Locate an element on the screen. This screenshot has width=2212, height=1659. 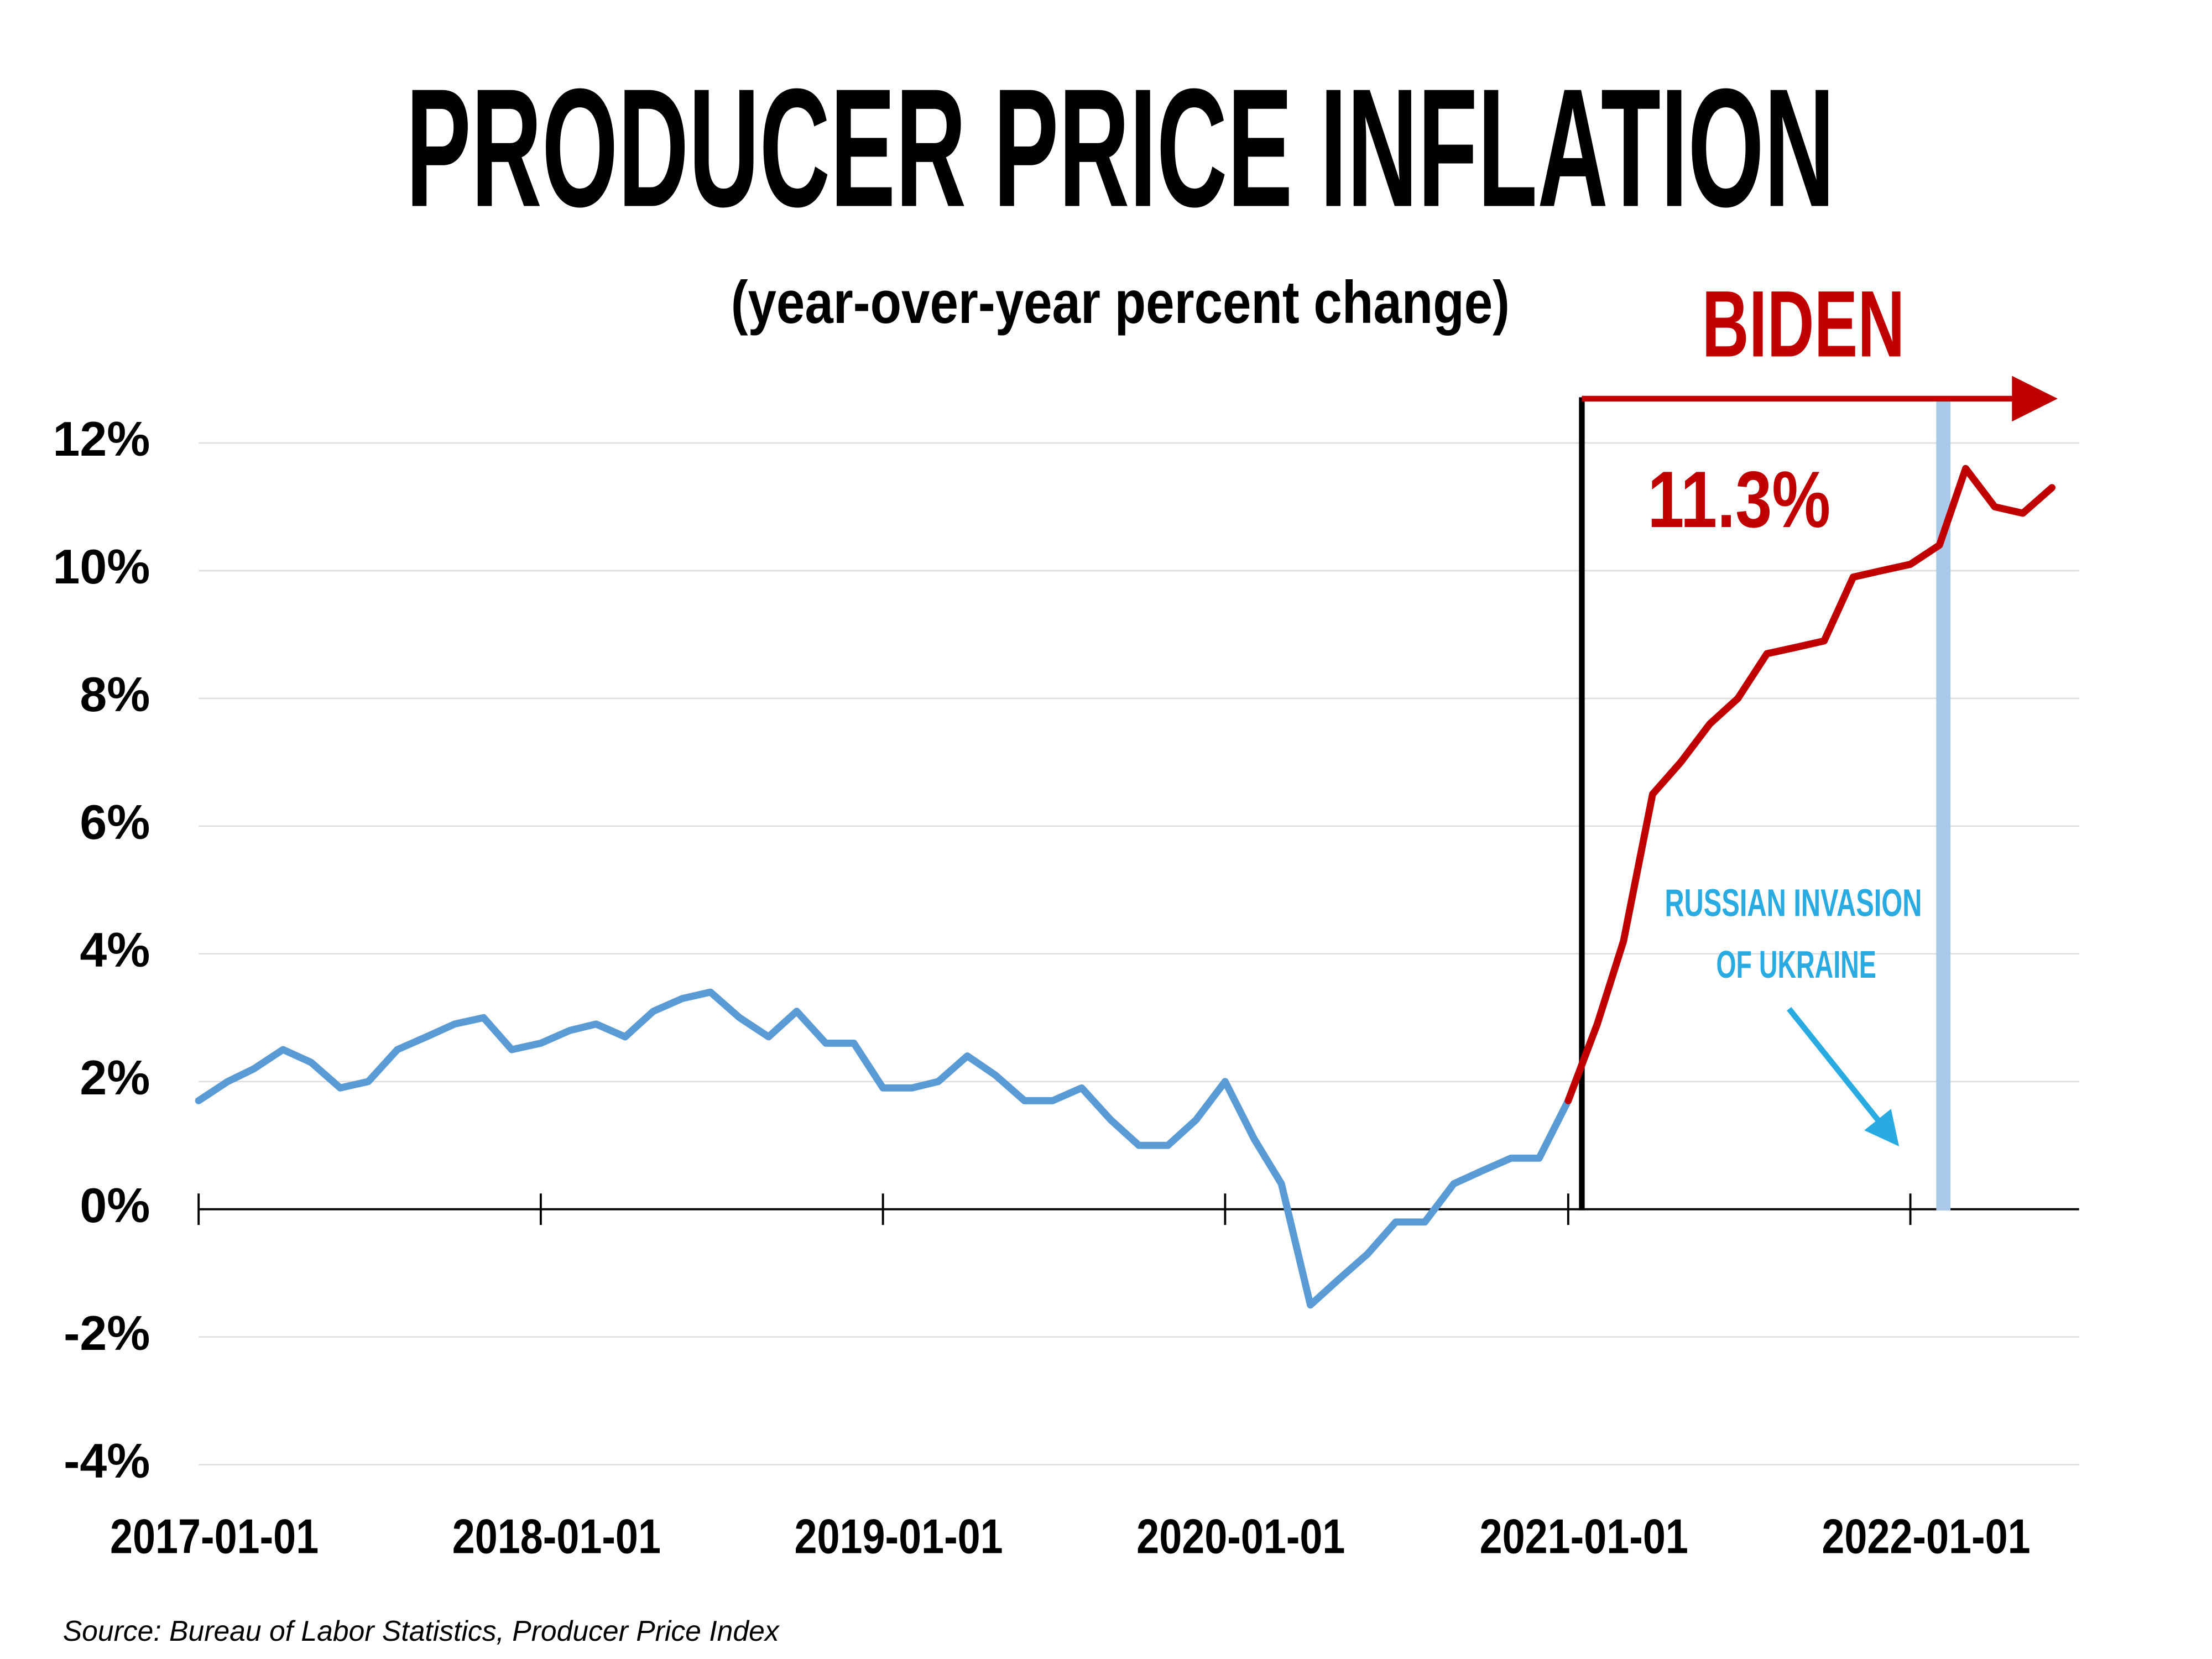
y-tick-label: 8% is located at coordinates (115, 695).